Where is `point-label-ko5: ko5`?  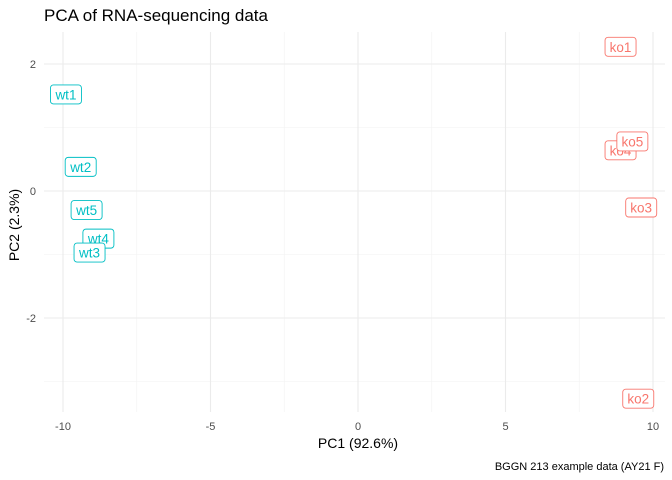 point-label-ko5: ko5 is located at coordinates (632, 141).